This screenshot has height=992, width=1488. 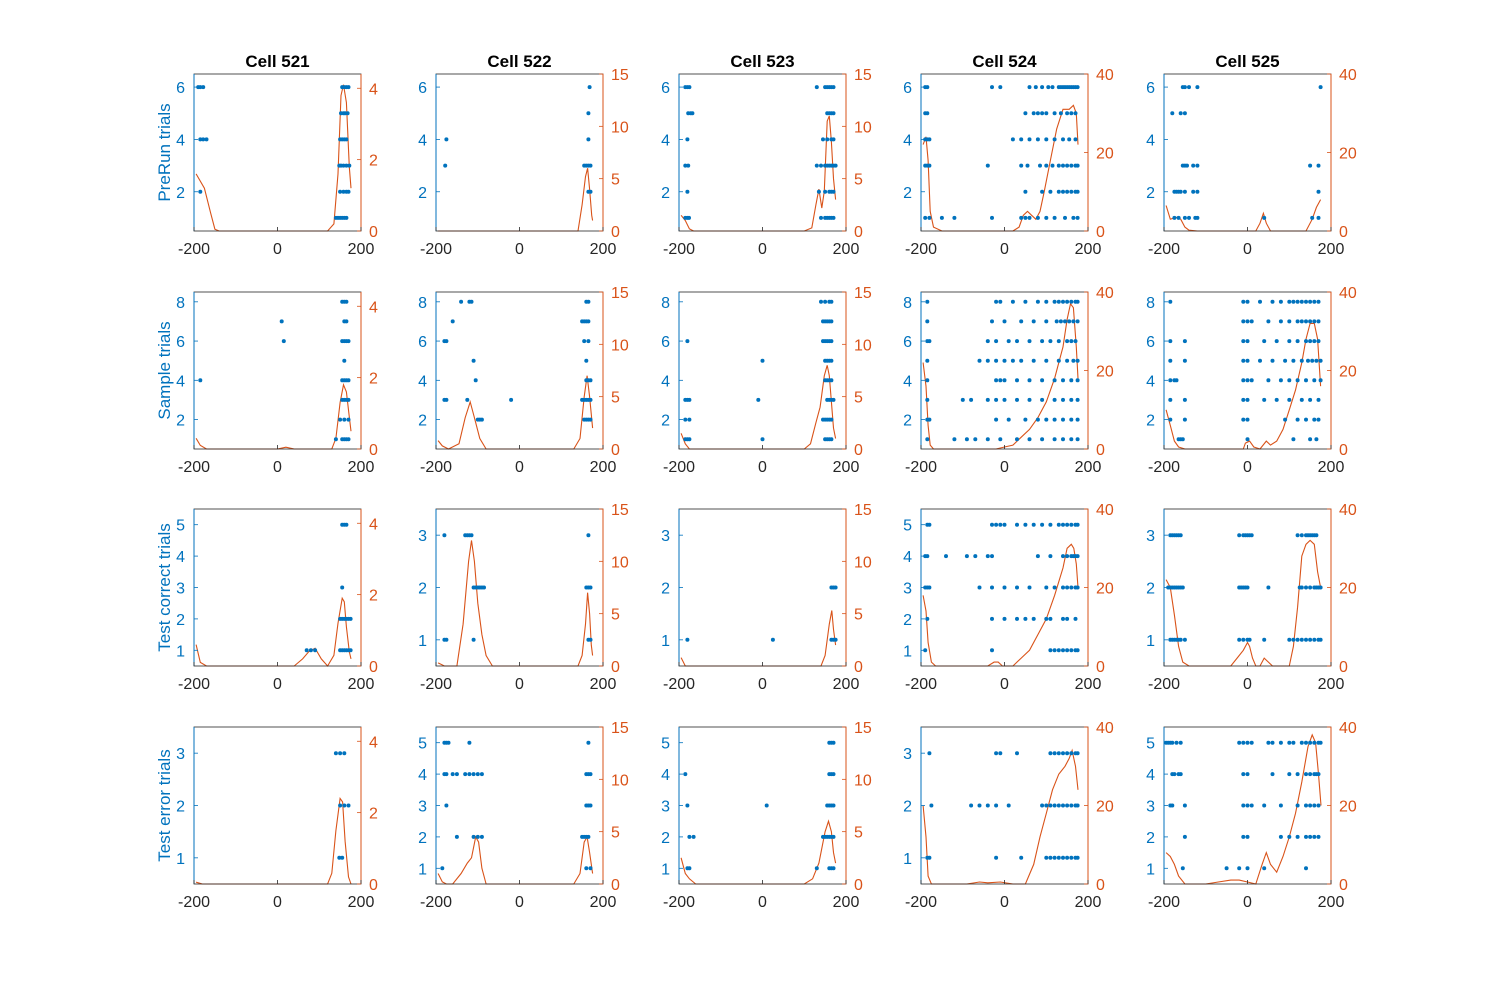 I want to click on y-tick-label: 1, so click(x=665, y=641).